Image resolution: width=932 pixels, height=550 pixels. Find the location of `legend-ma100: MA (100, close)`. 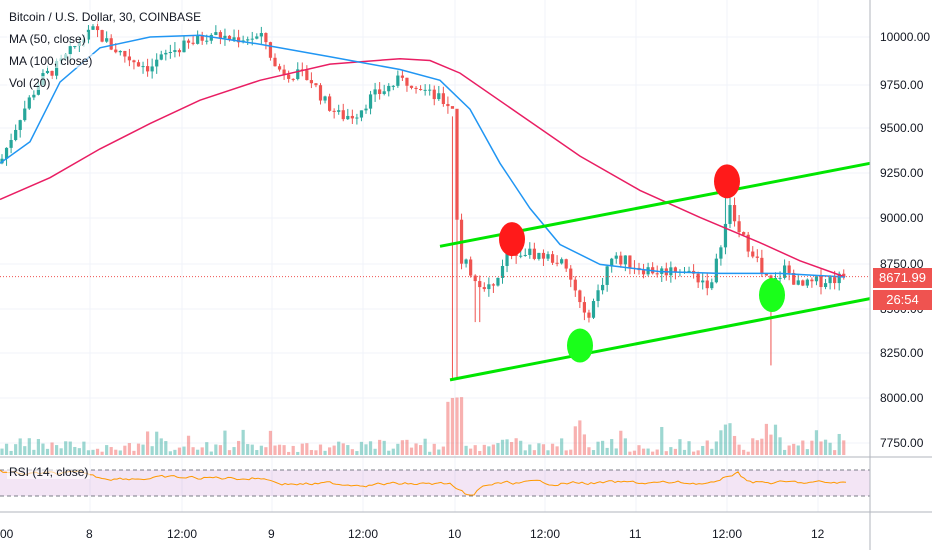

legend-ma100: MA (100, close) is located at coordinates (51, 61).